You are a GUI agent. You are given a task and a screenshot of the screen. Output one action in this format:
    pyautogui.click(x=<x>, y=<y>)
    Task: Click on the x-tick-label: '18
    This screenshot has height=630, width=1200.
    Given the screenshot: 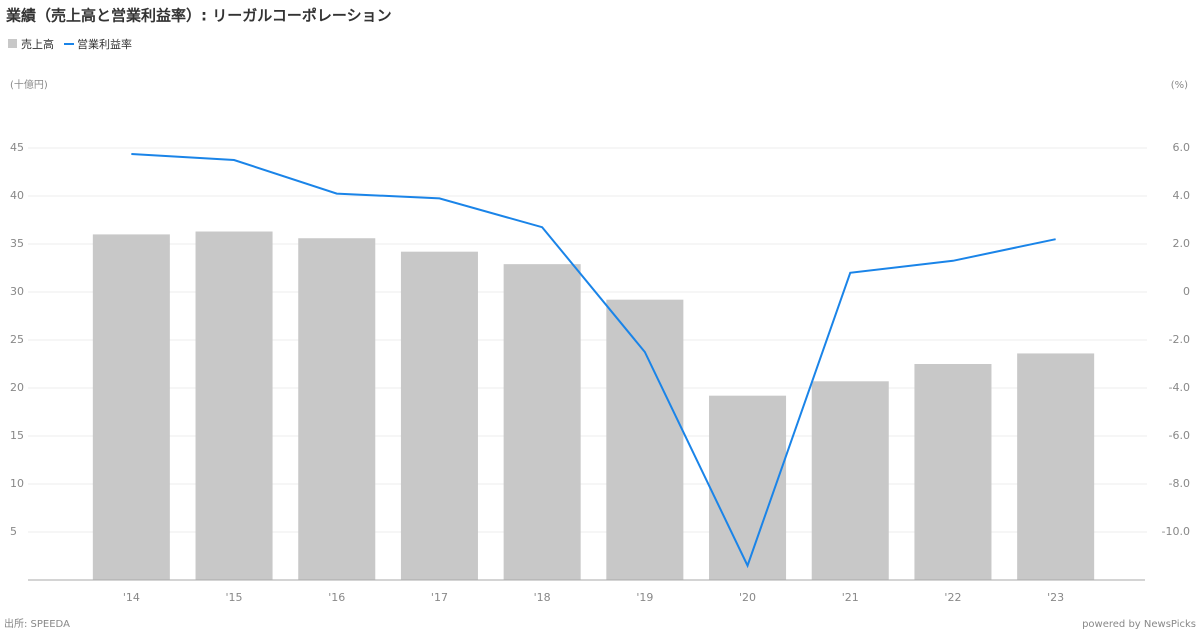 What is the action you would take?
    pyautogui.click(x=542, y=597)
    